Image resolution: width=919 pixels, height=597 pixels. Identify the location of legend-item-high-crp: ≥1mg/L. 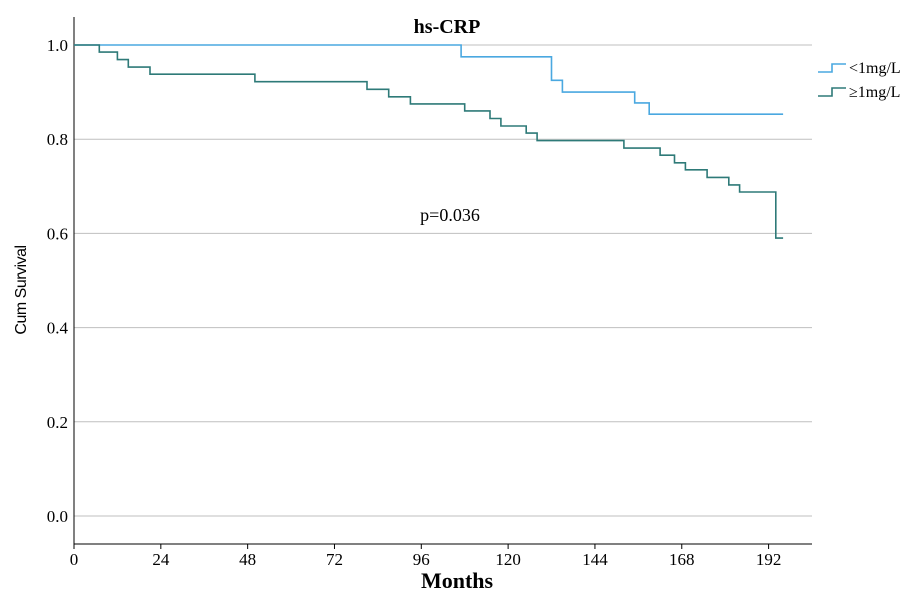
(859, 92).